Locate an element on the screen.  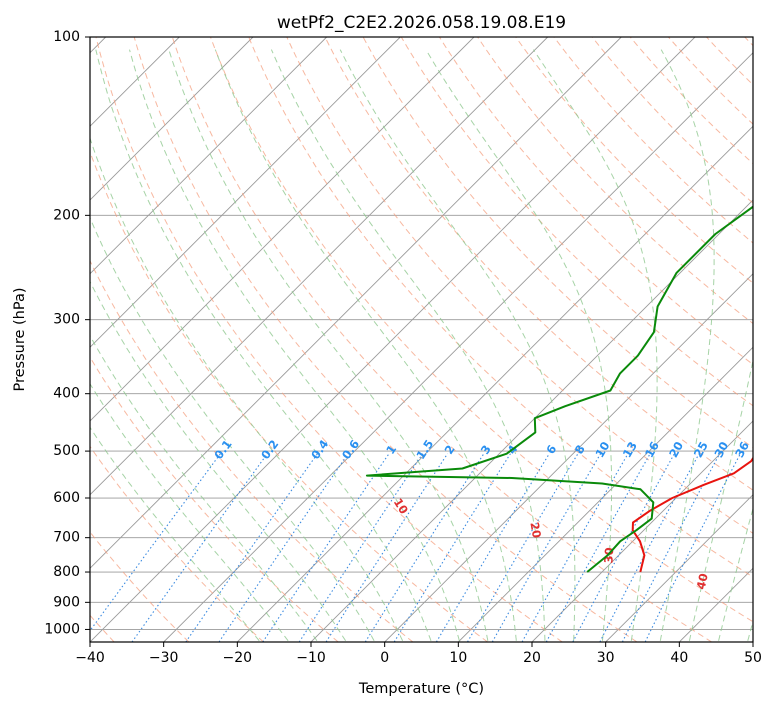
x-tick-label: 30 is located at coordinates (606, 658).